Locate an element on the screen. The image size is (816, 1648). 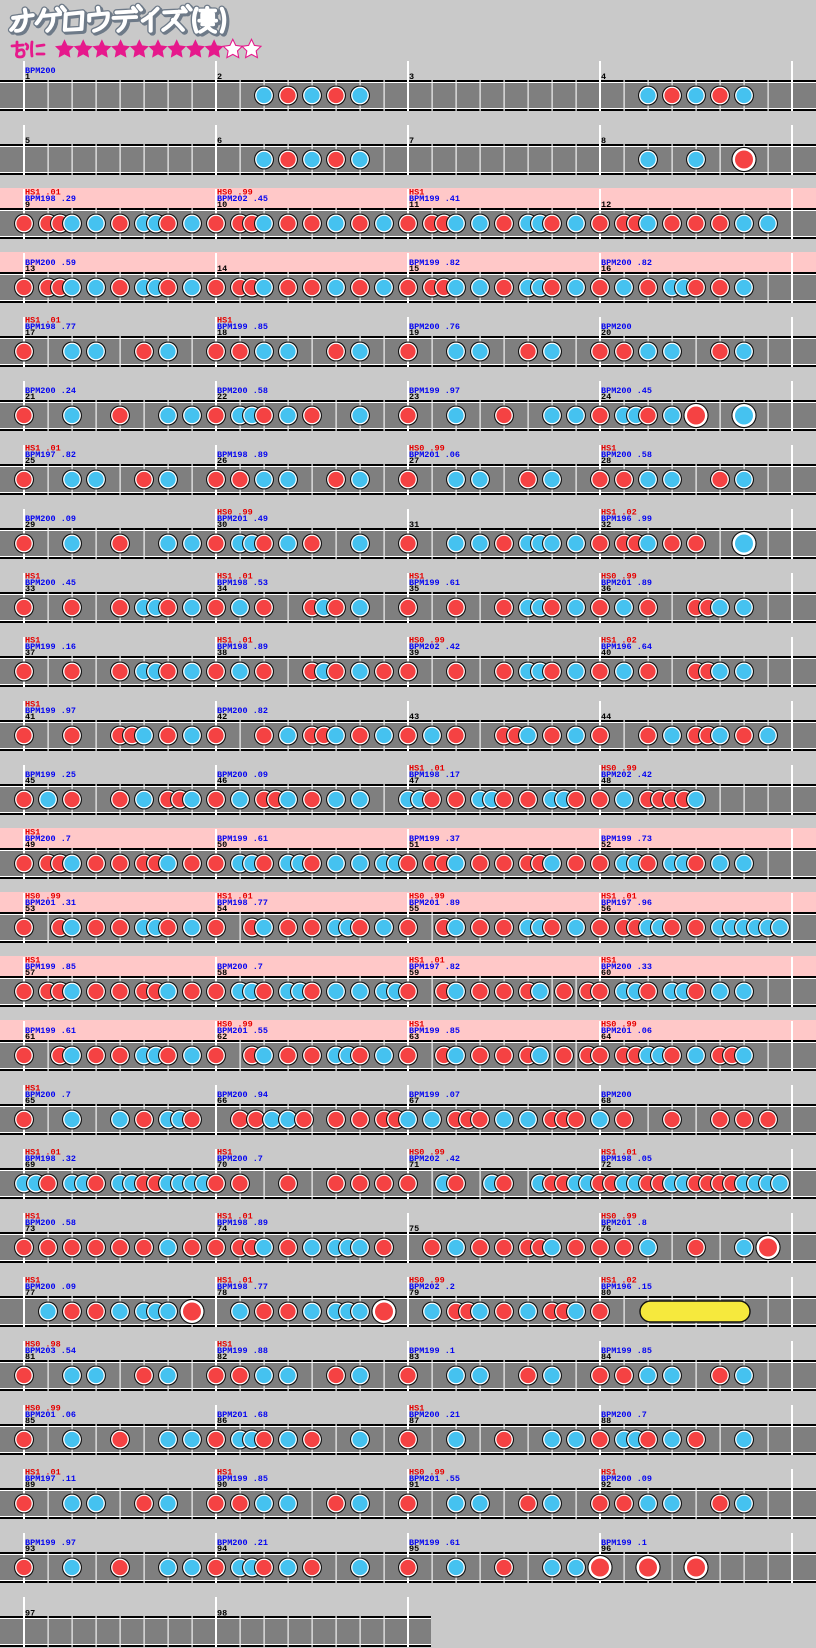
svg-text: 5 is located at coordinates (27, 141).